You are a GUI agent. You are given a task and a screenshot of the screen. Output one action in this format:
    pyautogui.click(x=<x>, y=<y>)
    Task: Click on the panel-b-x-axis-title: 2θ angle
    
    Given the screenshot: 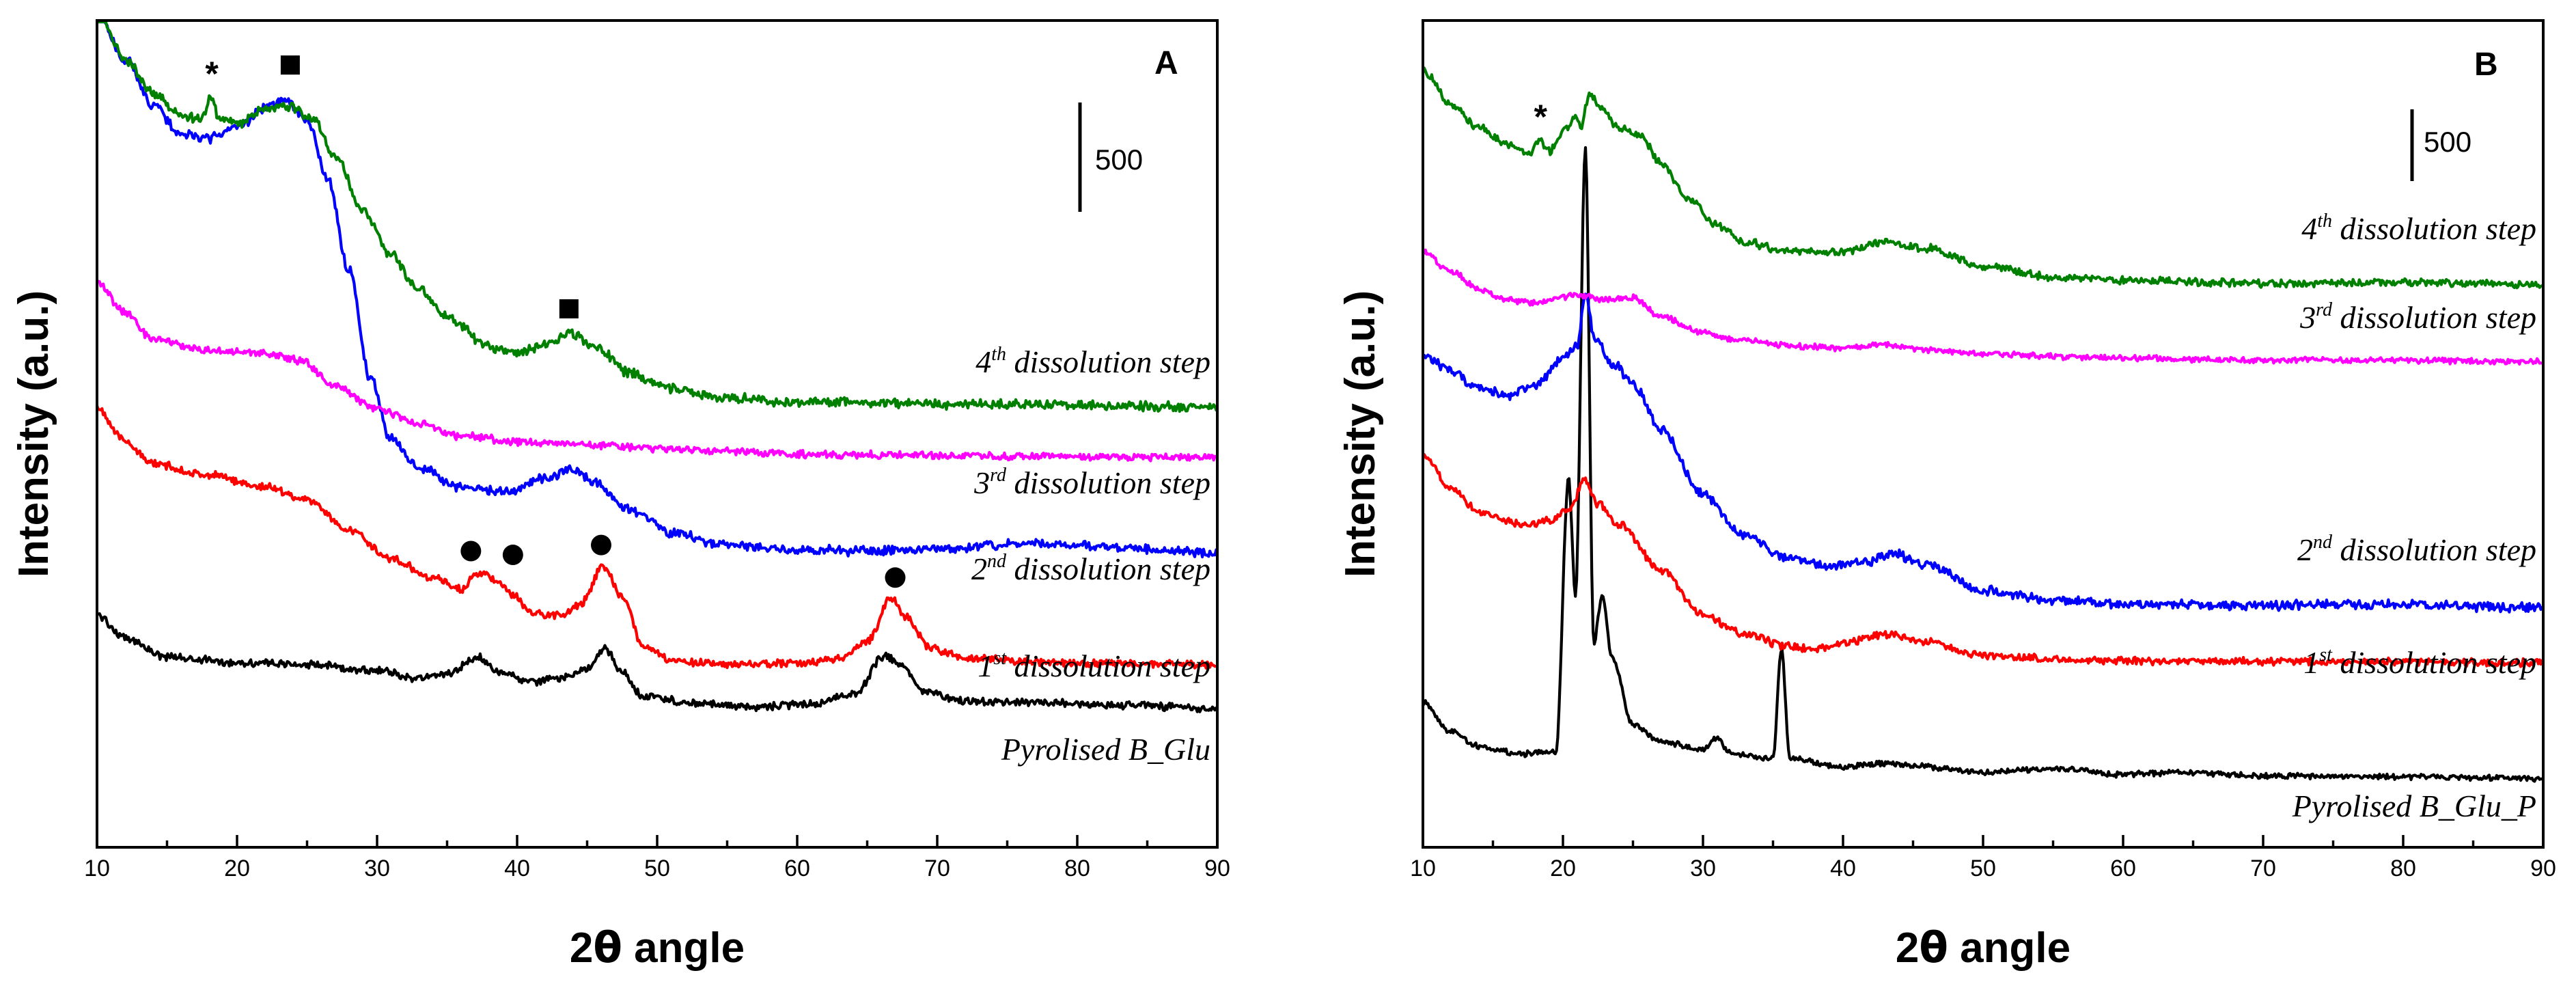 What is the action you would take?
    pyautogui.click(x=1984, y=947)
    